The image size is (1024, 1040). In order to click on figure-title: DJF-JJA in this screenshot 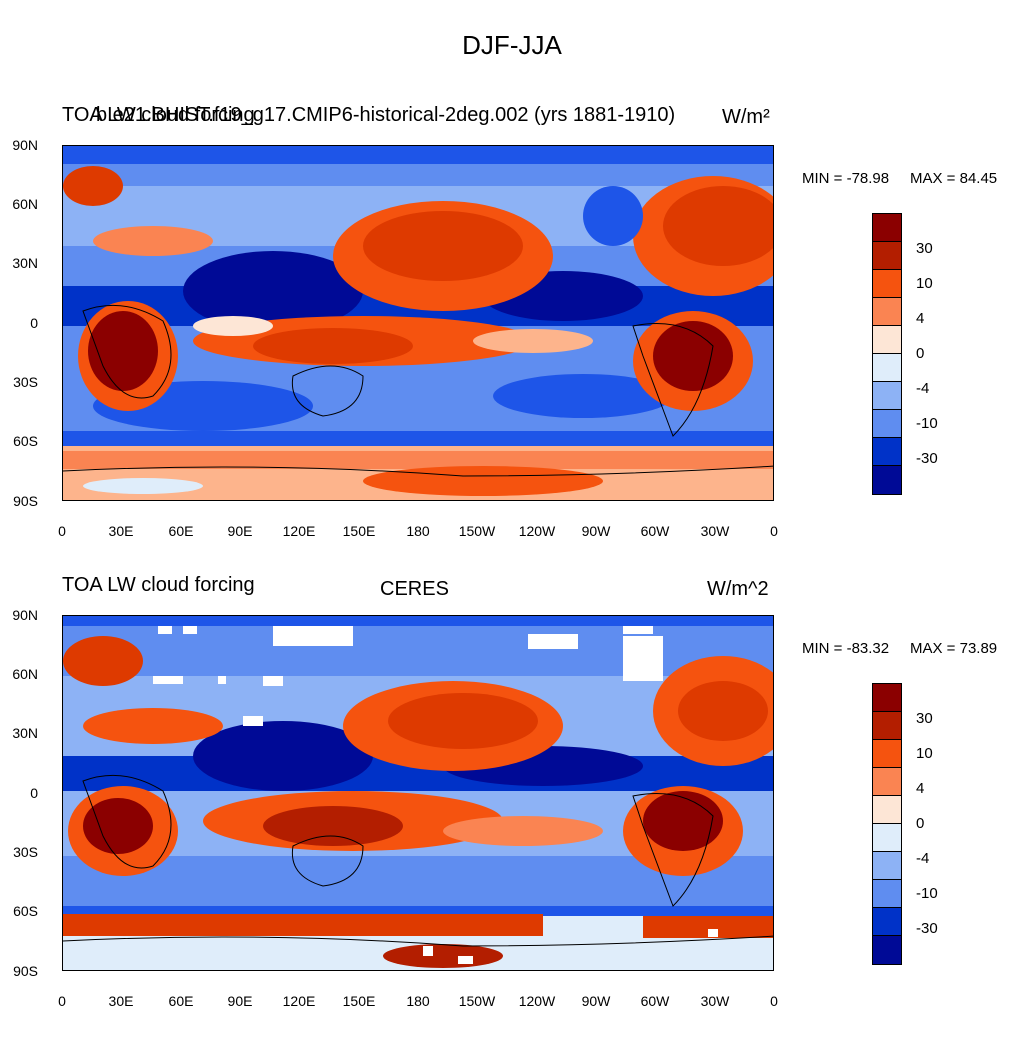, I will do `click(512, 45)`.